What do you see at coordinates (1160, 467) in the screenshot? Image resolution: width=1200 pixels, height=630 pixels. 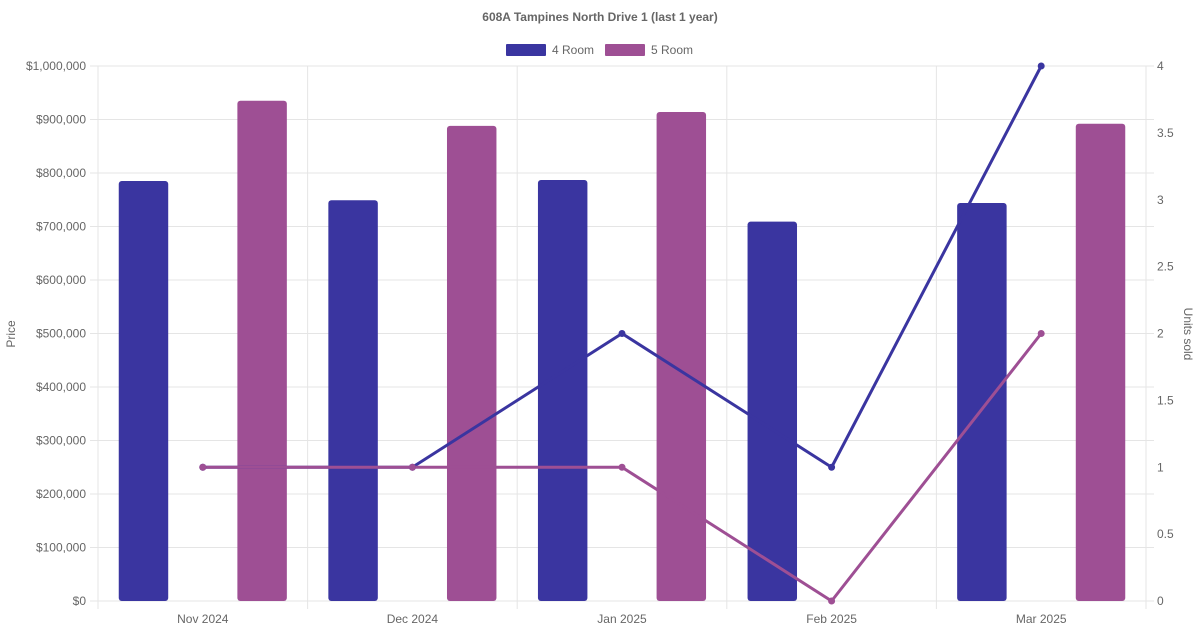 I see `y-right-tick-label: 1` at bounding box center [1160, 467].